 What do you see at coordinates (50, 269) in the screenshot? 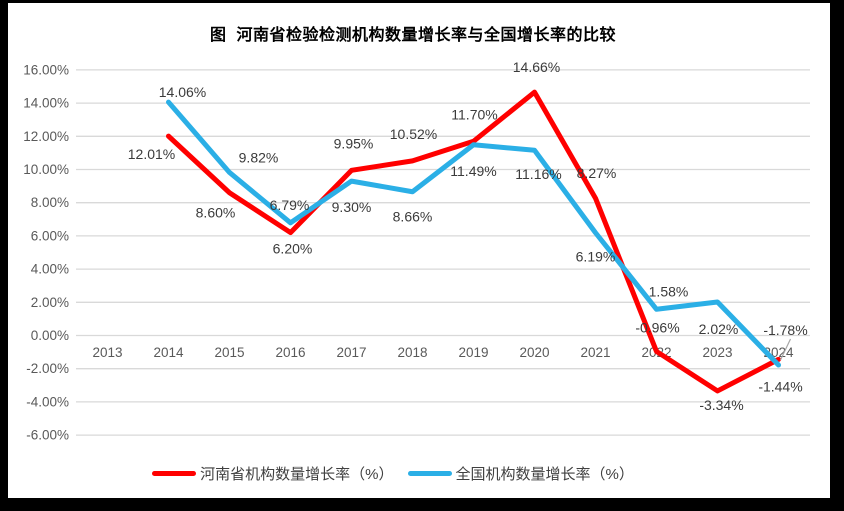
I see `y-axis-tick-label: 4.00%` at bounding box center [50, 269].